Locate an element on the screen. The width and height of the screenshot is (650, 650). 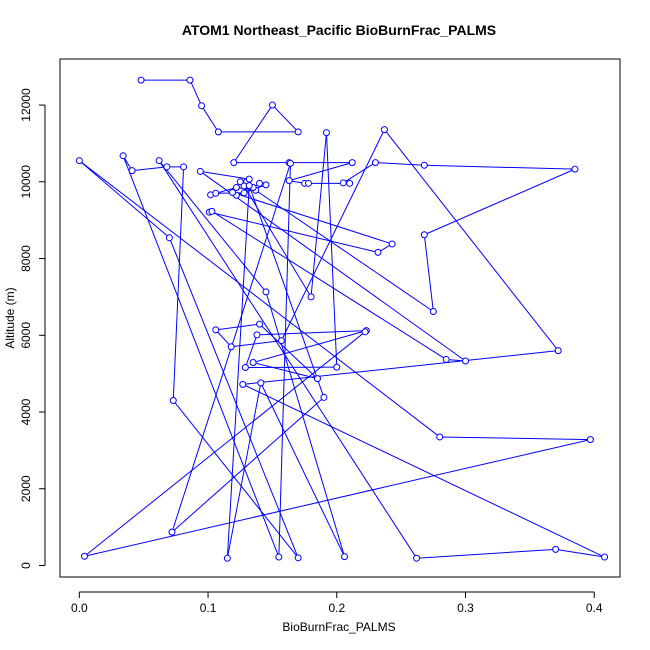
y-tick-label: 0 is located at coordinates (26, 565).